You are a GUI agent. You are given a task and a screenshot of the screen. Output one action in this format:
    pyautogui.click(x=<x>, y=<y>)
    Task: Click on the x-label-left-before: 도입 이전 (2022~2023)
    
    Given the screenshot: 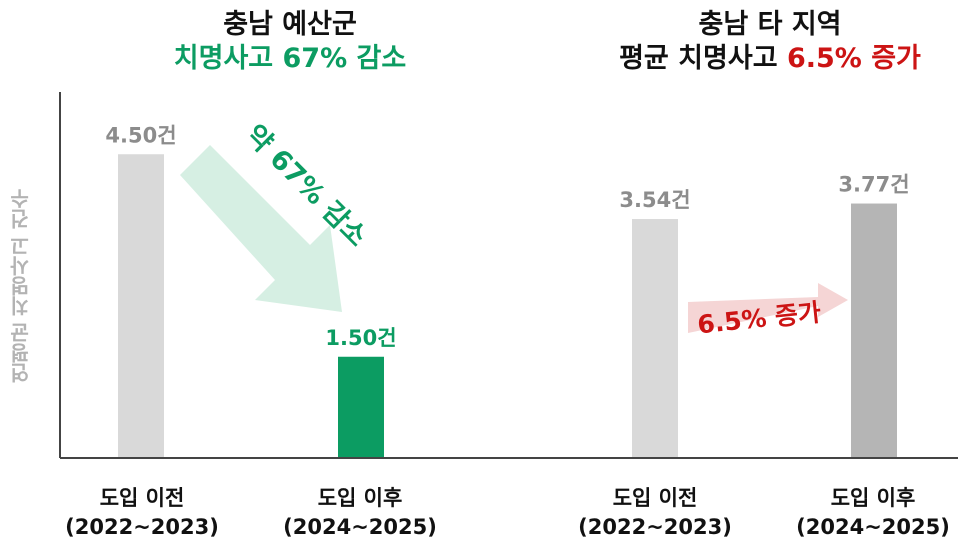 What is the action you would take?
    pyautogui.click(x=142, y=513)
    